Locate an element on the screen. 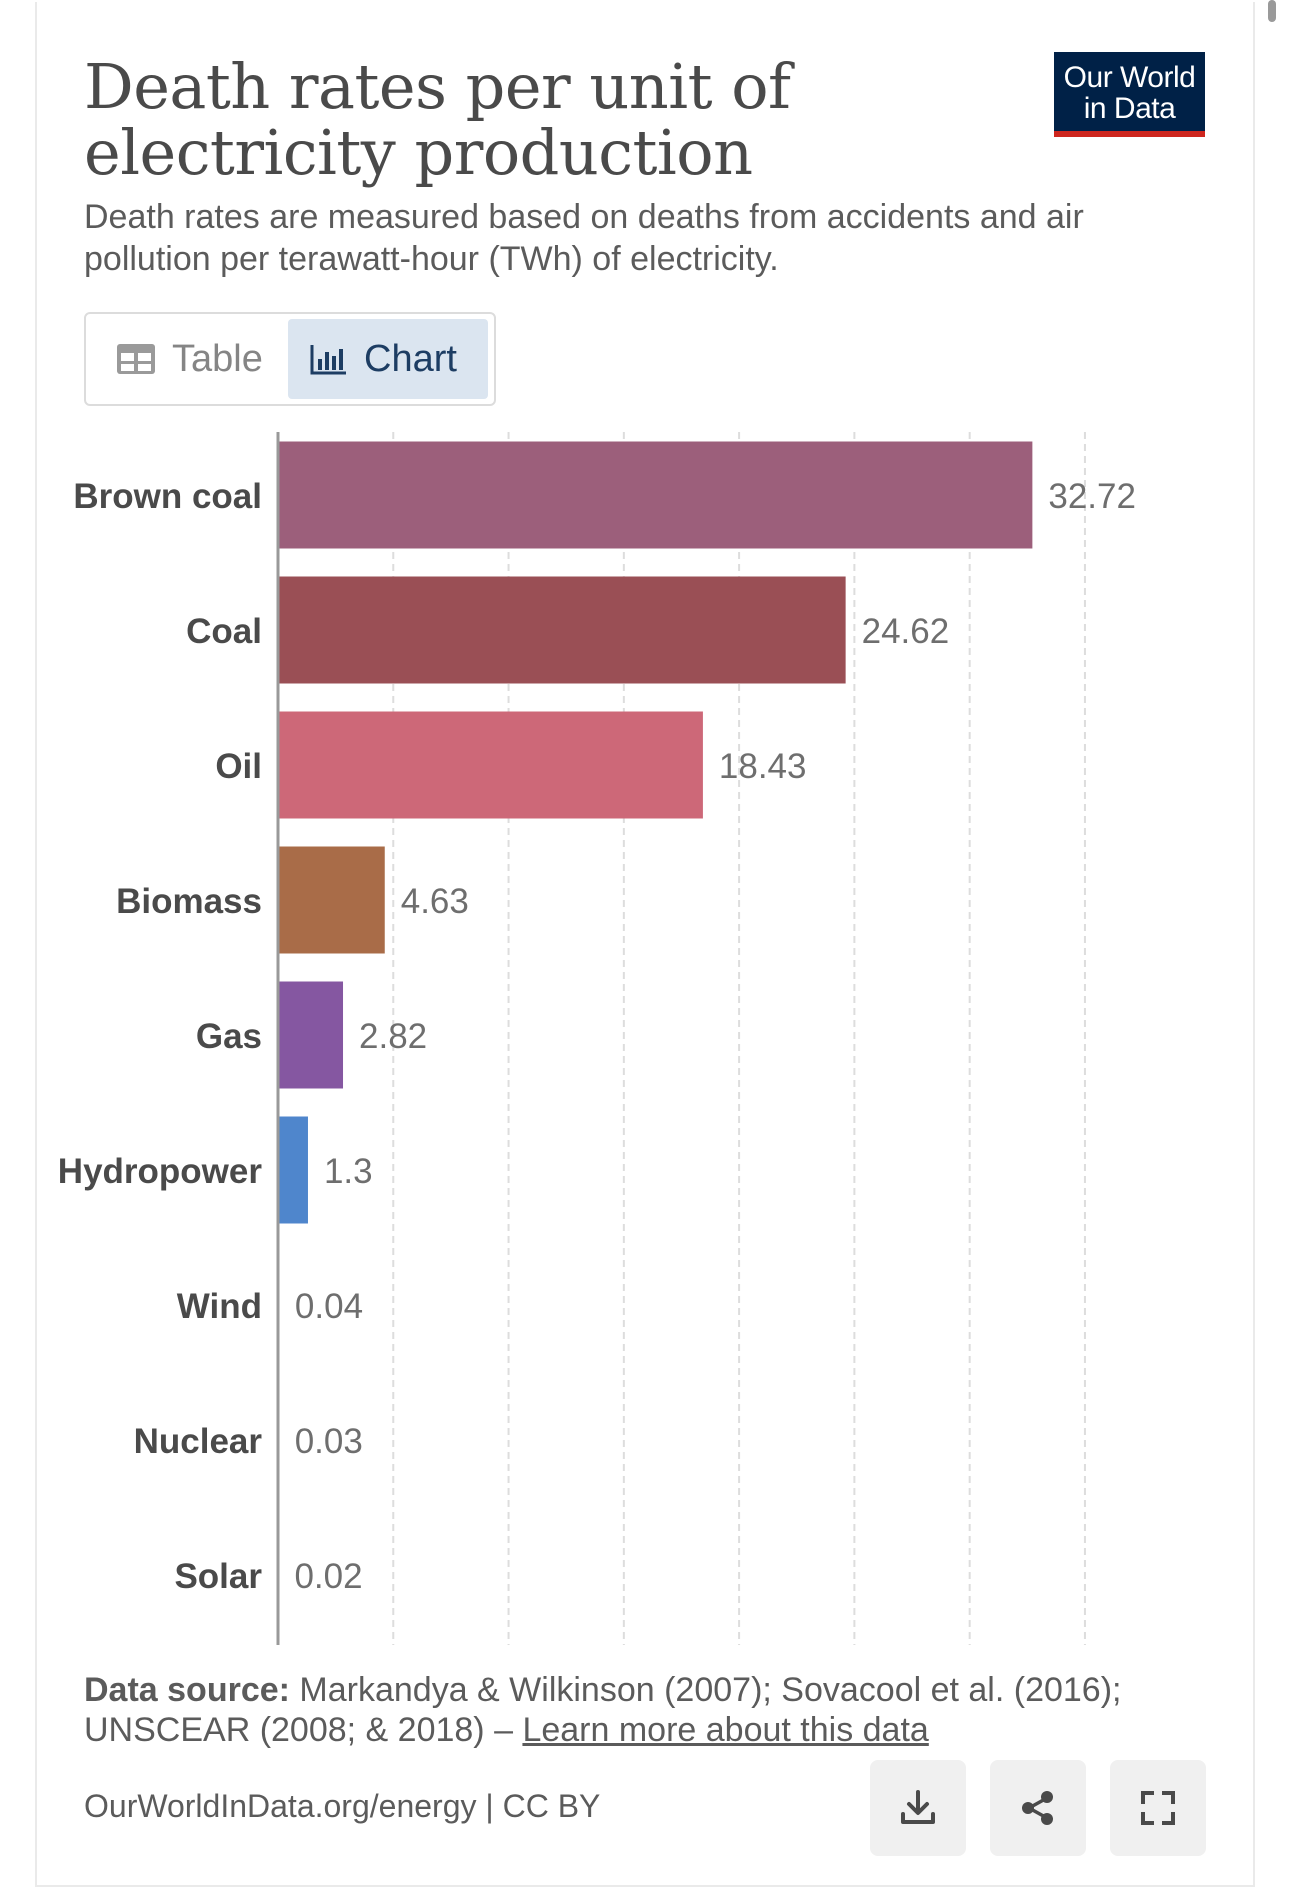 The height and width of the screenshot is (1891, 1290). category-label: Nuclear is located at coordinates (198, 1441).